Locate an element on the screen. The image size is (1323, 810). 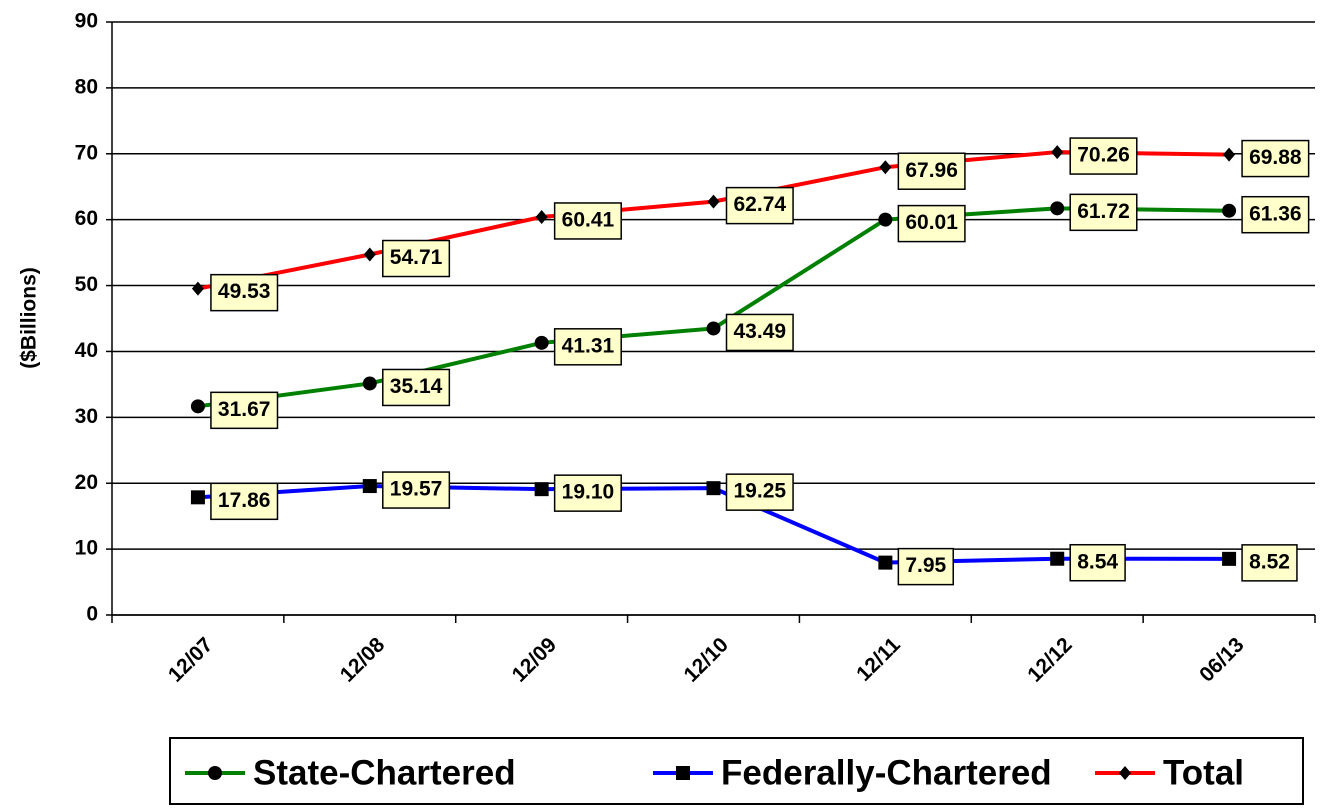
y-tick-label: 10 is located at coordinates (86, 548).